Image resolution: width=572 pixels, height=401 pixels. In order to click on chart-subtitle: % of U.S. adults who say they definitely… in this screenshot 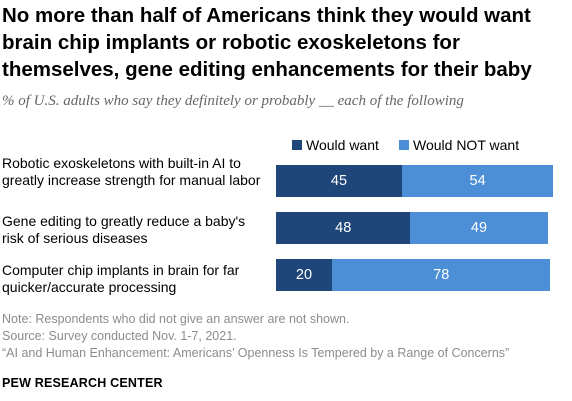, I will do `click(233, 101)`.